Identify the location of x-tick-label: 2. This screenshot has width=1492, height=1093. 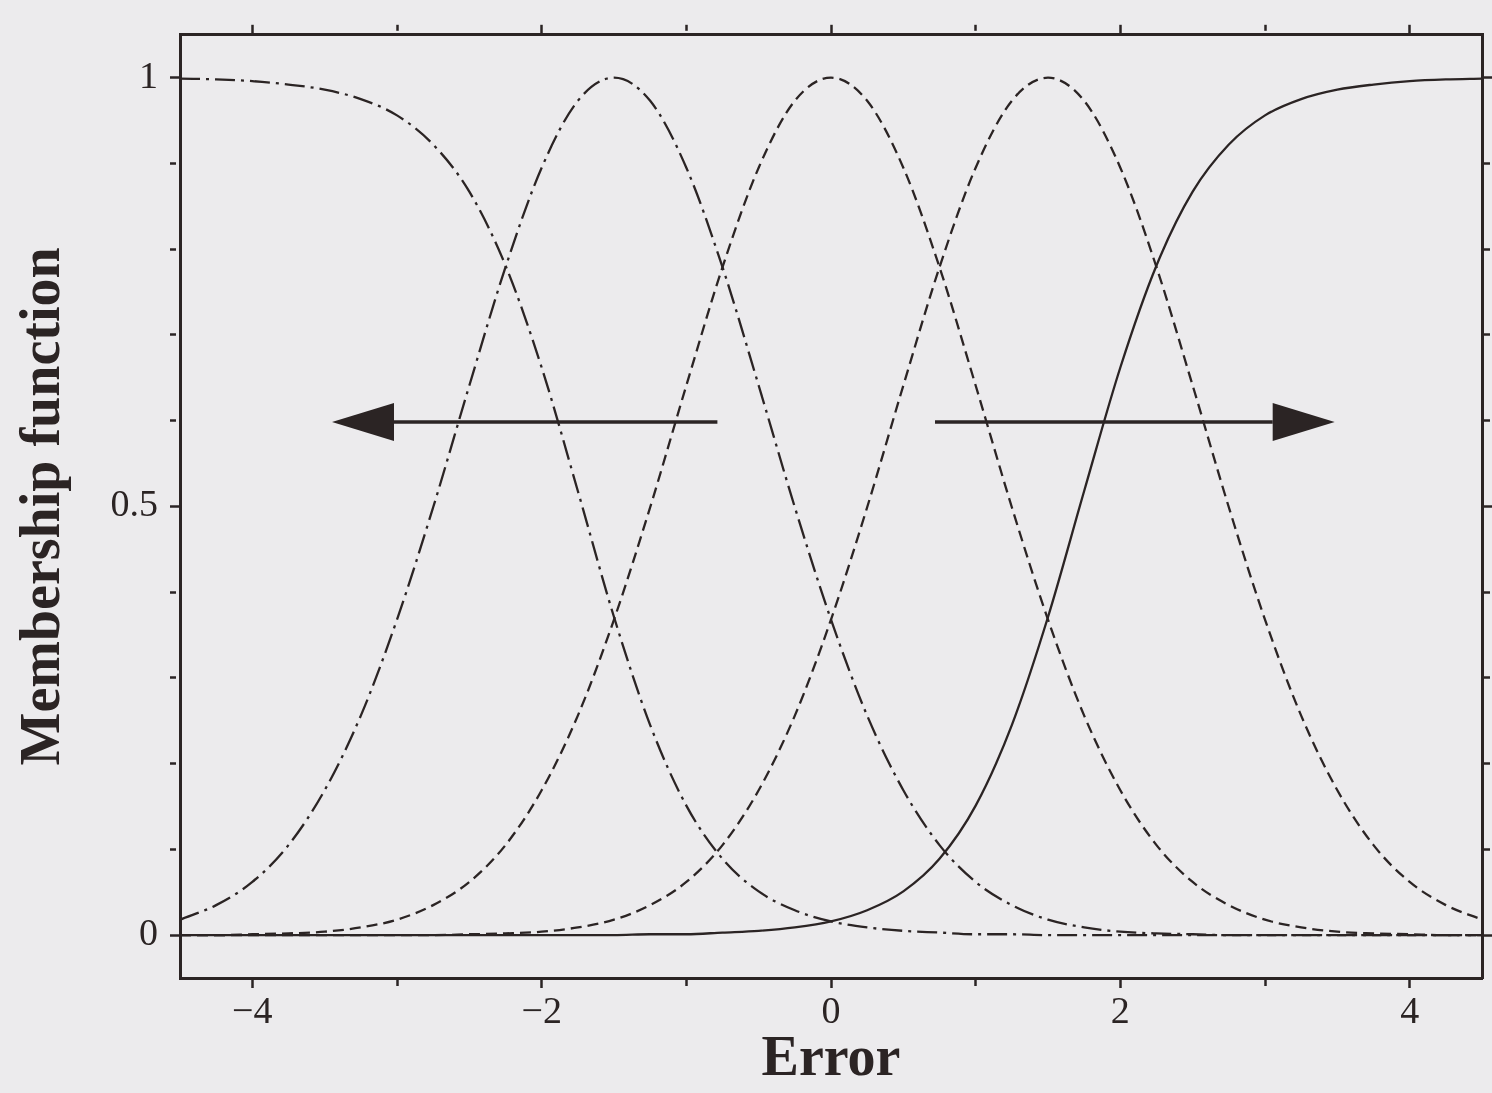
(1120, 1009).